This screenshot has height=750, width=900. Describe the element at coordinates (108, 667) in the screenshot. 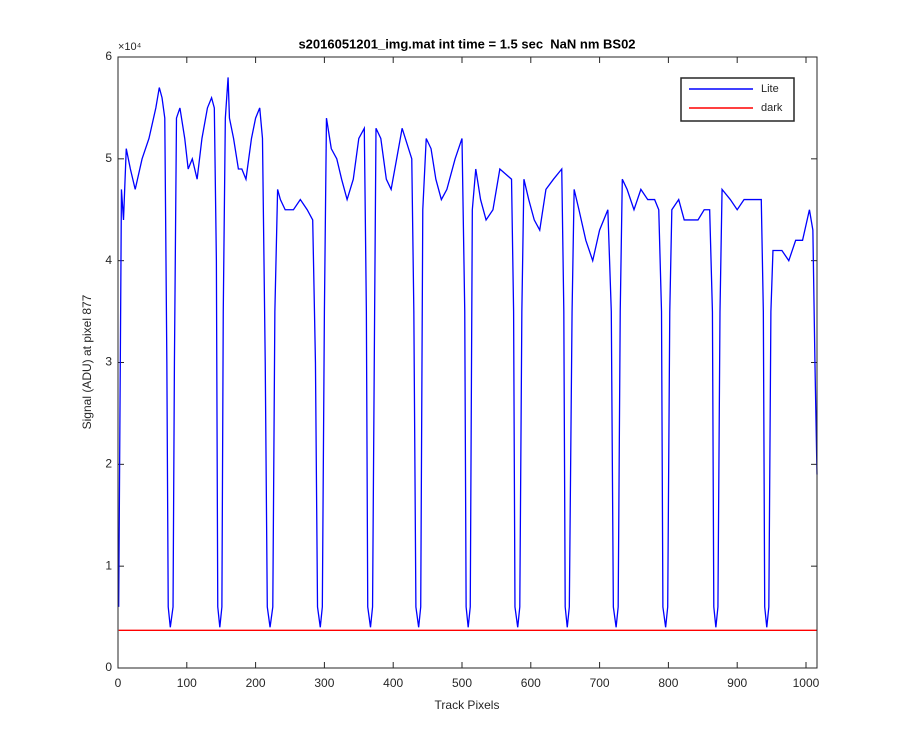

I see `y-tick-label: 0` at that location.